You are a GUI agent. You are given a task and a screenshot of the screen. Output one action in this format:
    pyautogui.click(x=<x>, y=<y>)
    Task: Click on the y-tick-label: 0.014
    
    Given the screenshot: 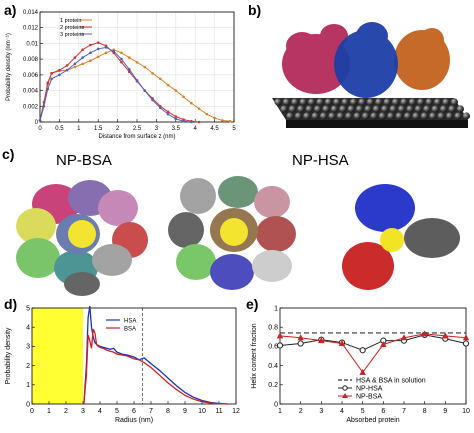 What is the action you would take?
    pyautogui.click(x=31, y=13)
    